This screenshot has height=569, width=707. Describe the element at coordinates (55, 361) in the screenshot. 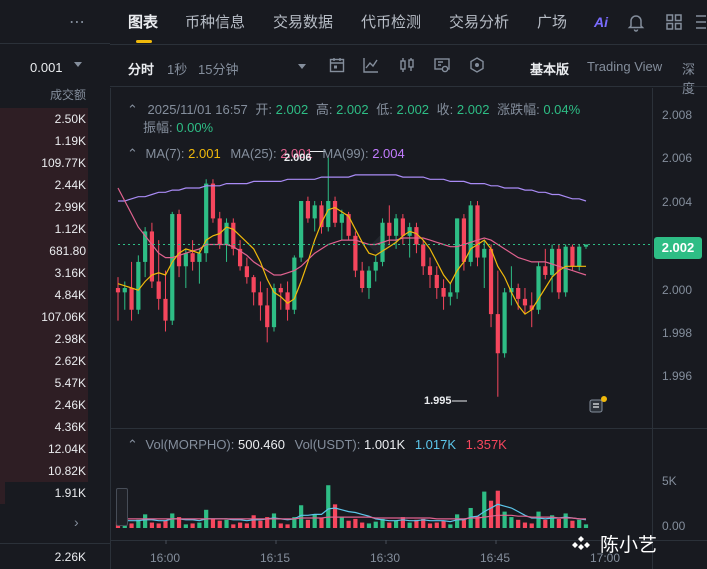

I see `order-book-row: 2.62K` at that location.